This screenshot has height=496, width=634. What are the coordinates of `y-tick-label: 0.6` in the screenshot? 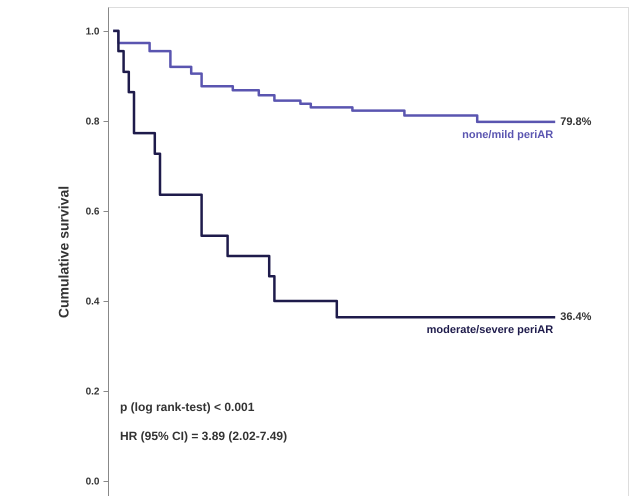 It's located at (93, 212).